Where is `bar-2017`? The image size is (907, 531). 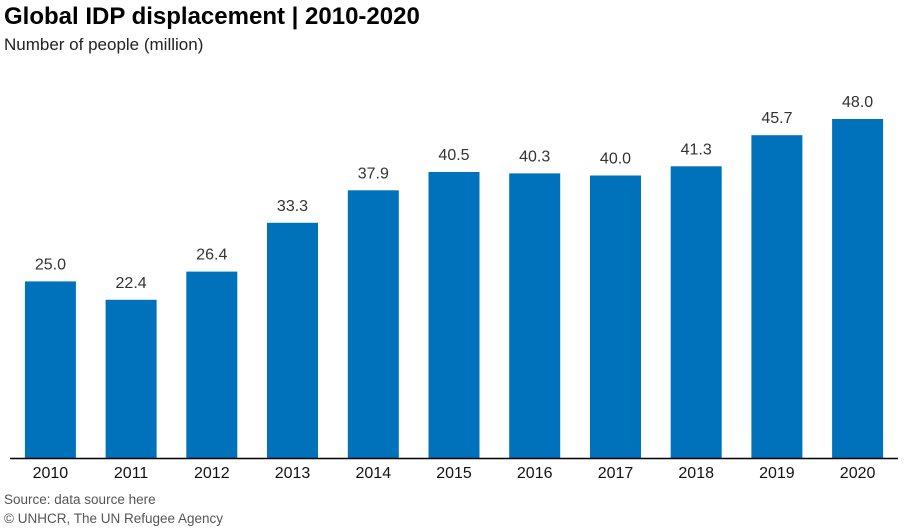 bar-2017 is located at coordinates (615, 316).